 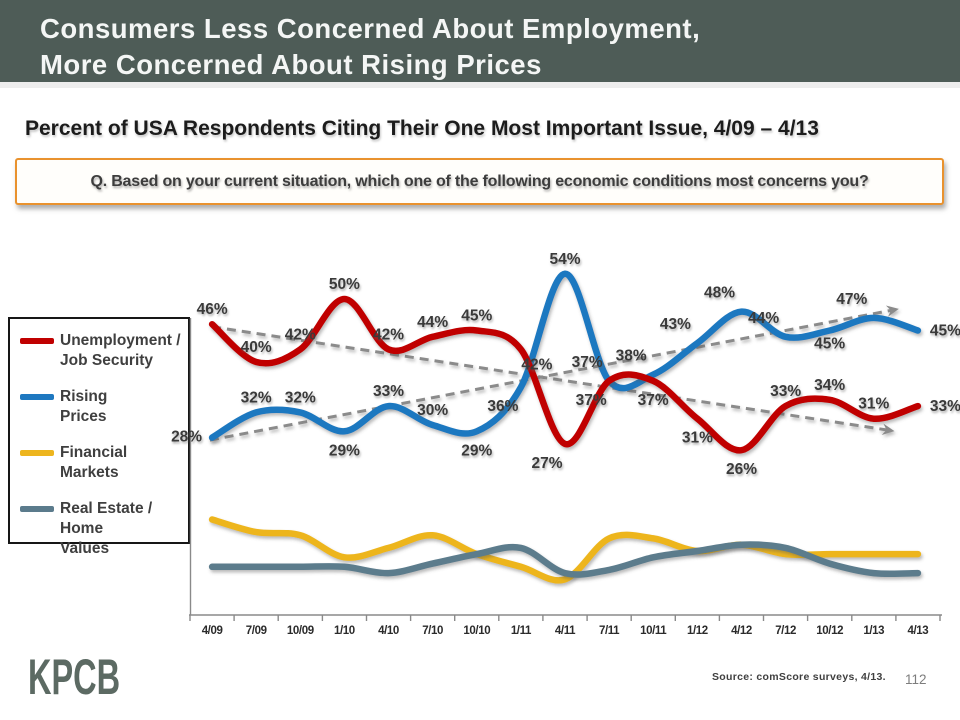 I want to click on legend-label-financial-markets-line1: Financial, so click(x=94, y=452).